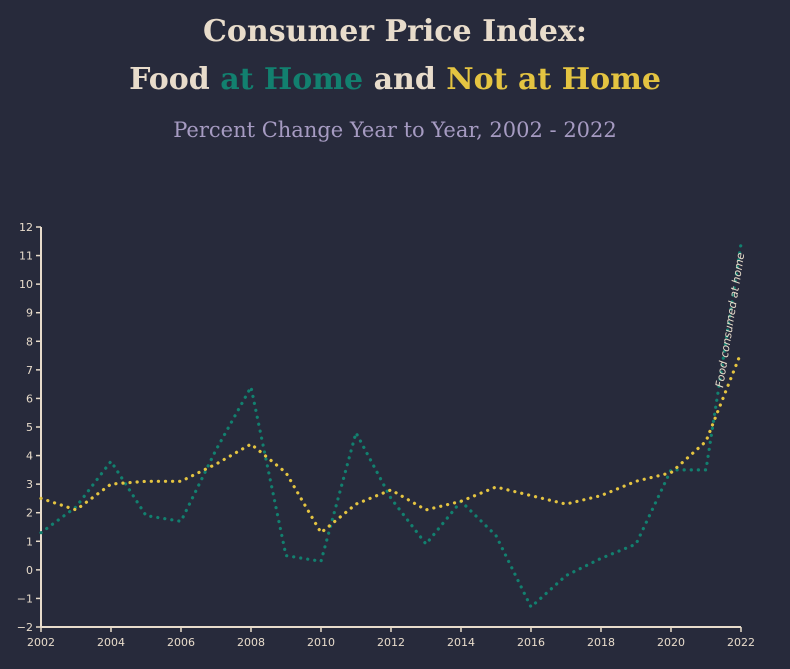  What do you see at coordinates (395, 31) in the screenshot?
I see `chart-title-line1: Consumer Price Index:` at bounding box center [395, 31].